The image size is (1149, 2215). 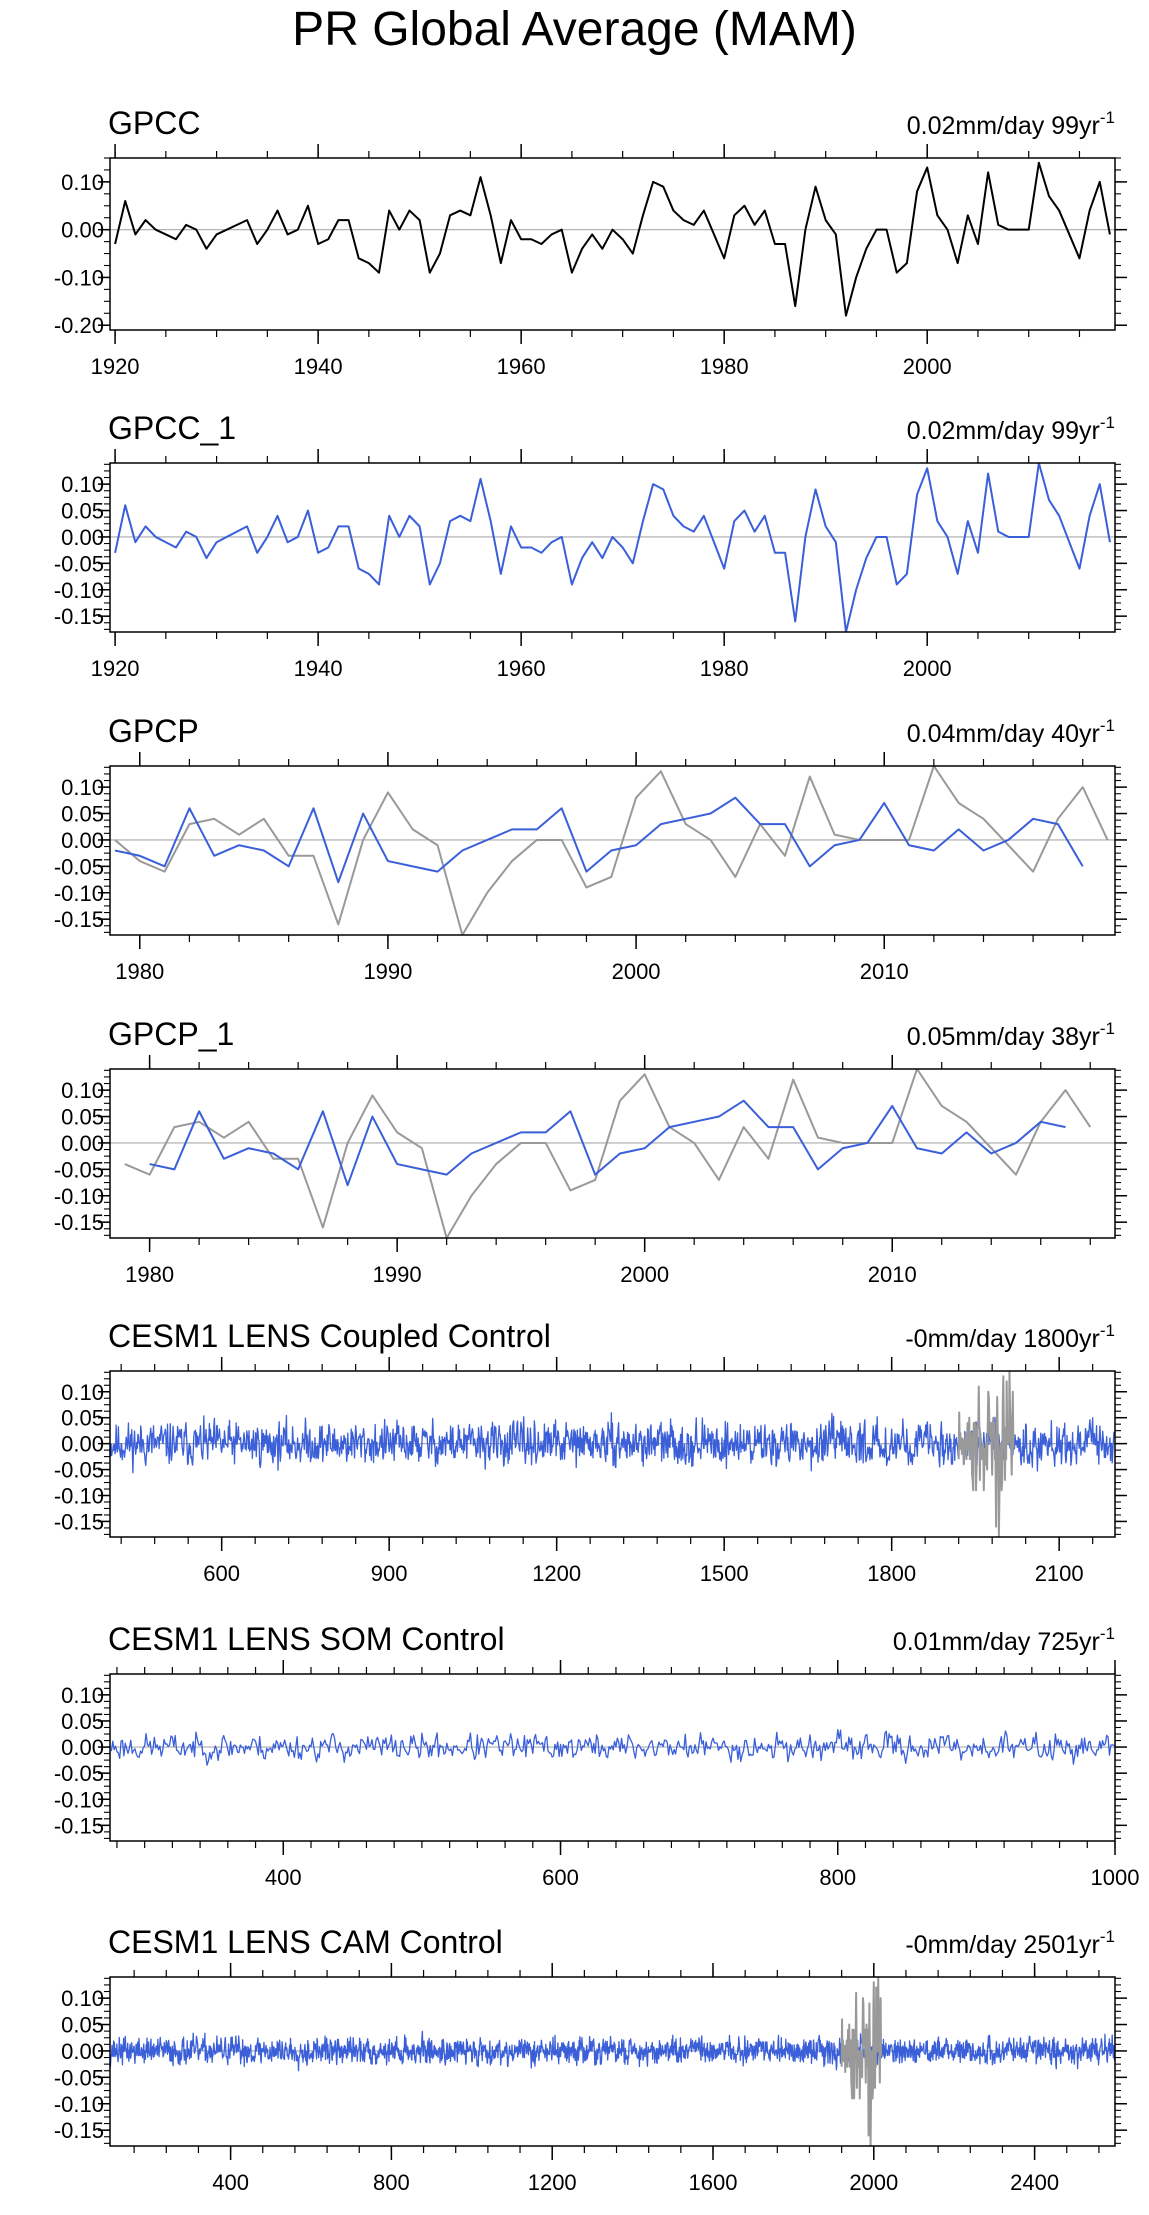 I want to click on panel-title: GPCC, so click(x=154, y=123).